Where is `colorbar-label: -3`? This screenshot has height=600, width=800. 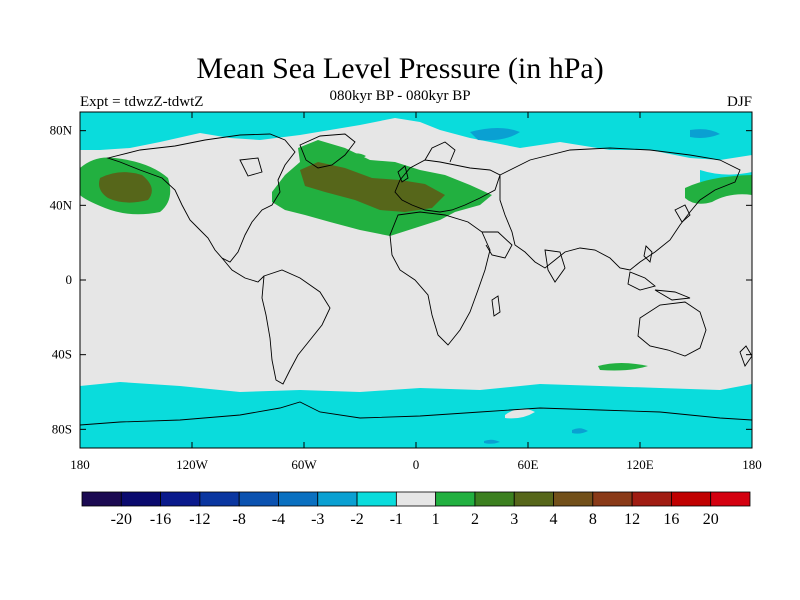
colorbar-label: -3 is located at coordinates (317, 519).